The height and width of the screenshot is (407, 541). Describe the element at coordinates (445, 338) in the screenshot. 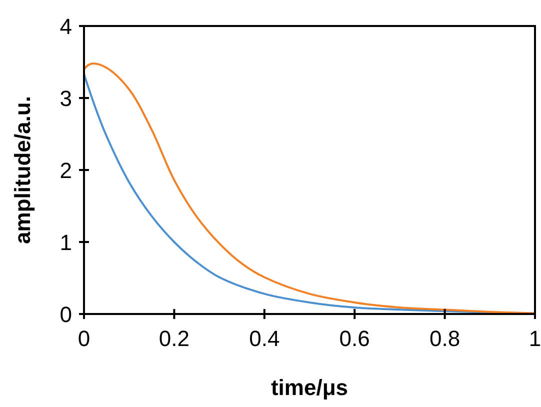

I see `x-tick-label: 0.8` at that location.